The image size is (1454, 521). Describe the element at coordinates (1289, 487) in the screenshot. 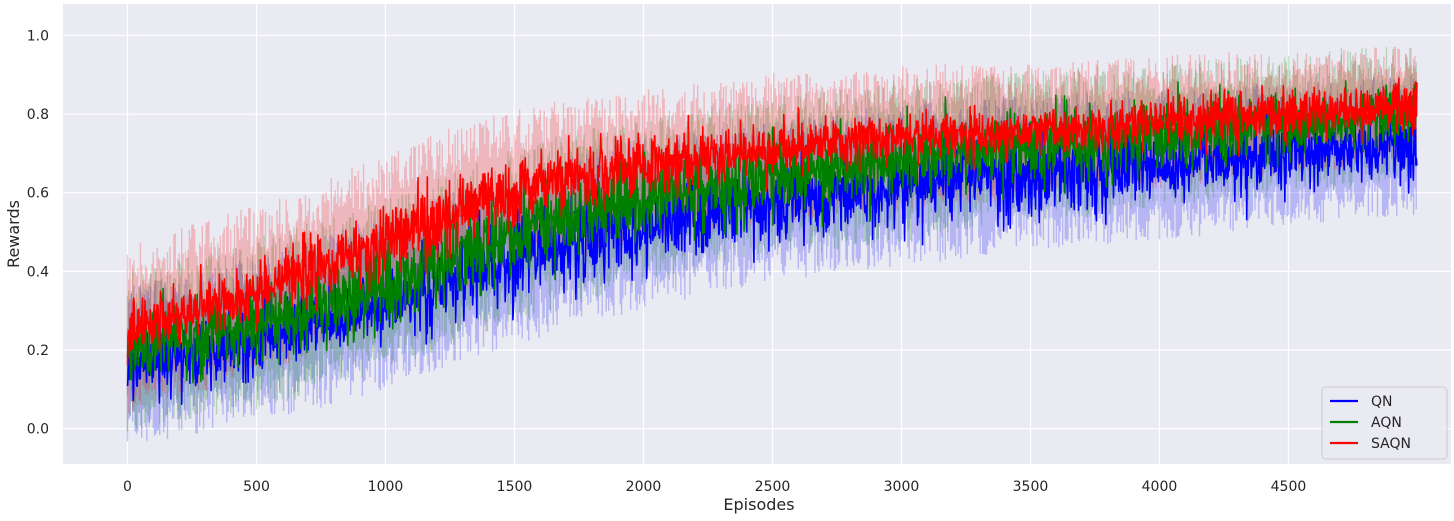

I see `x-tick-label: 4500` at that location.